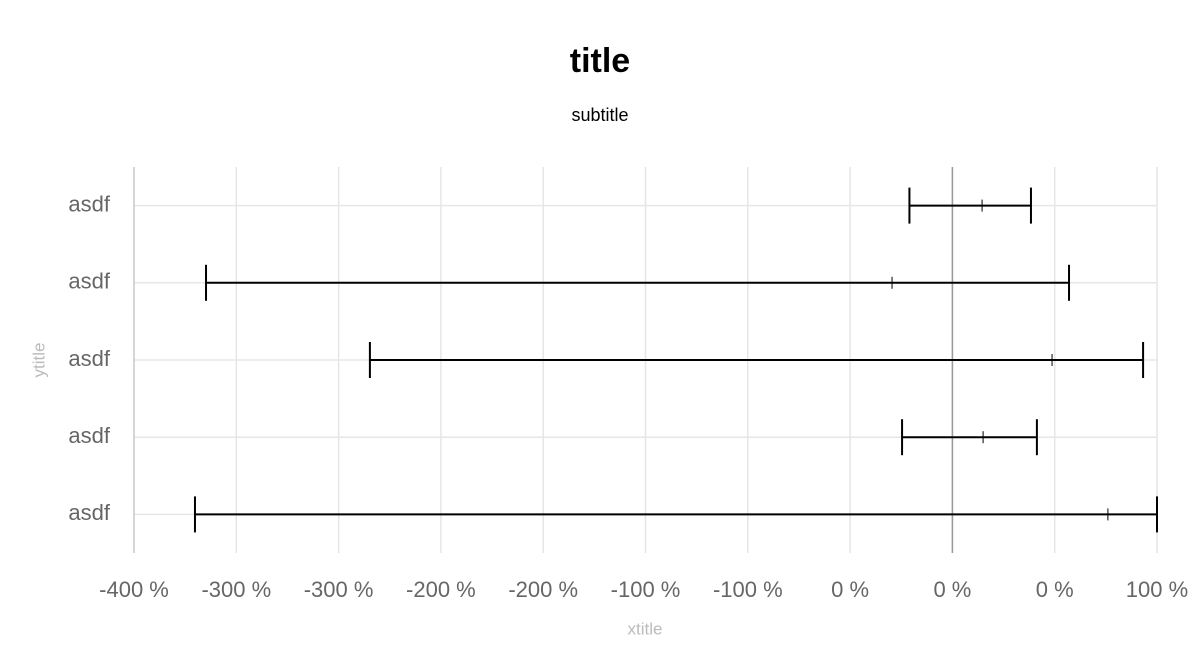  What do you see at coordinates (134, 589) in the screenshot?
I see `x-tick-label: -400 %` at bounding box center [134, 589].